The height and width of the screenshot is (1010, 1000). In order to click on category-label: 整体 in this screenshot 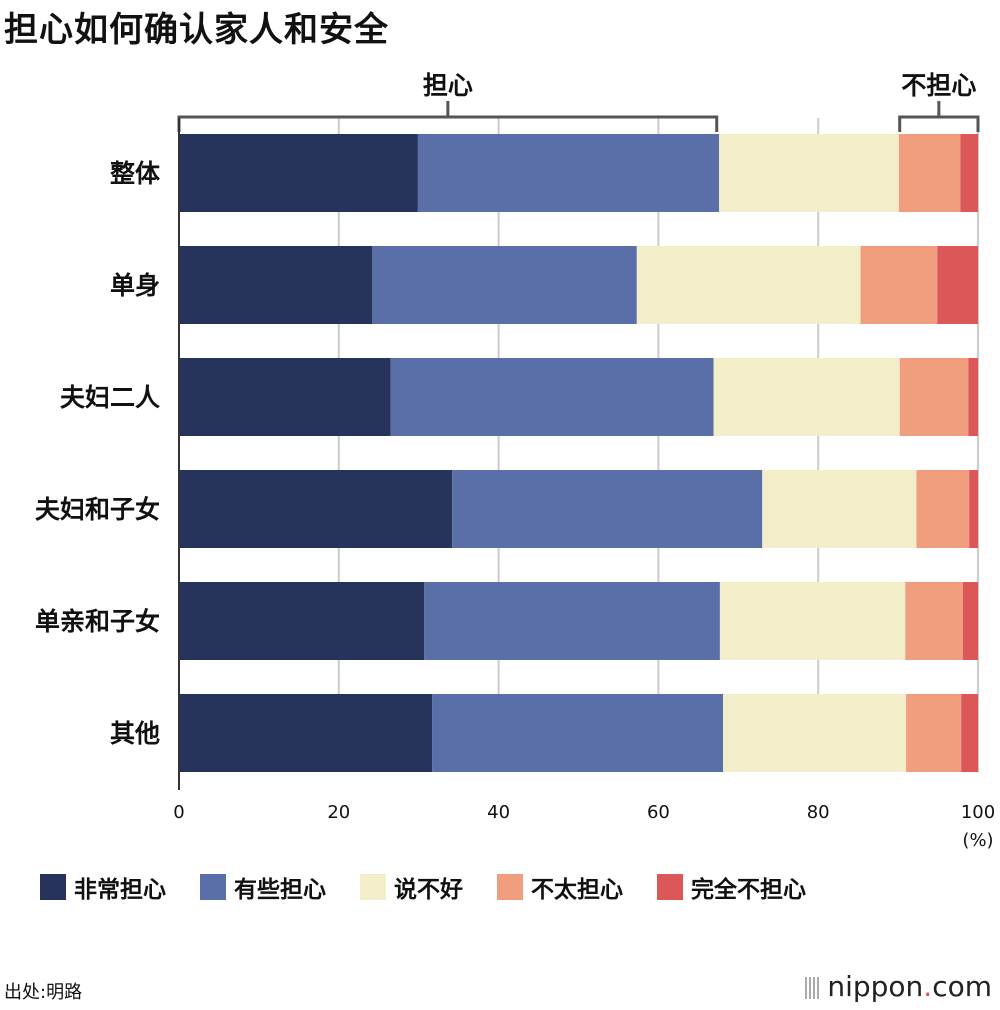, I will do `click(135, 173)`.